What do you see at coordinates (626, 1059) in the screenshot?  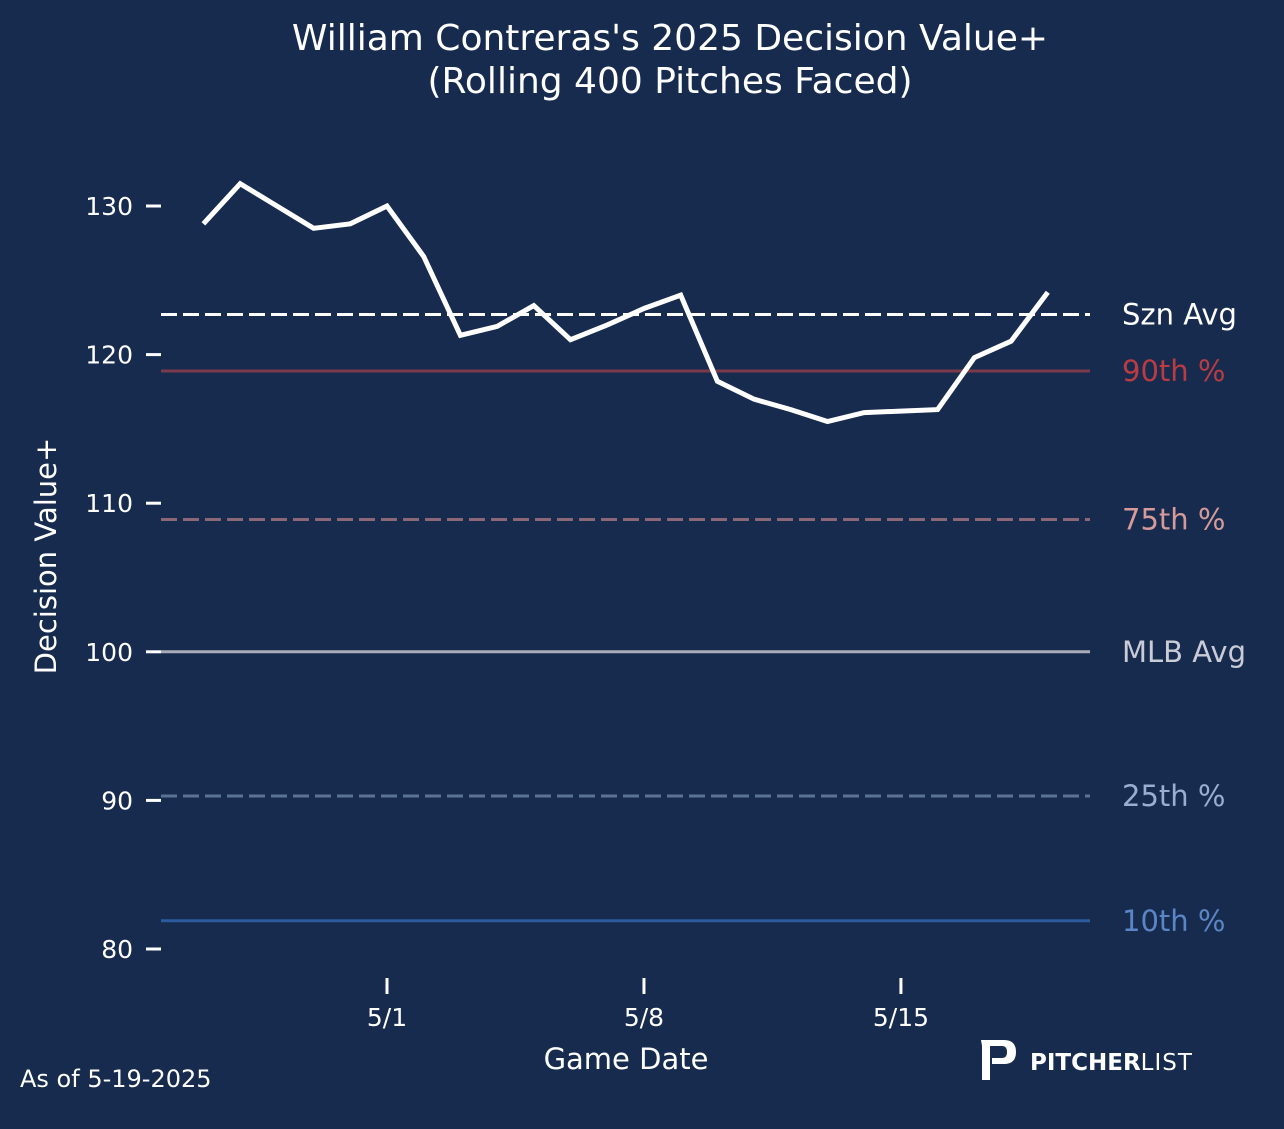 I see `x-axis-label: Game Date` at bounding box center [626, 1059].